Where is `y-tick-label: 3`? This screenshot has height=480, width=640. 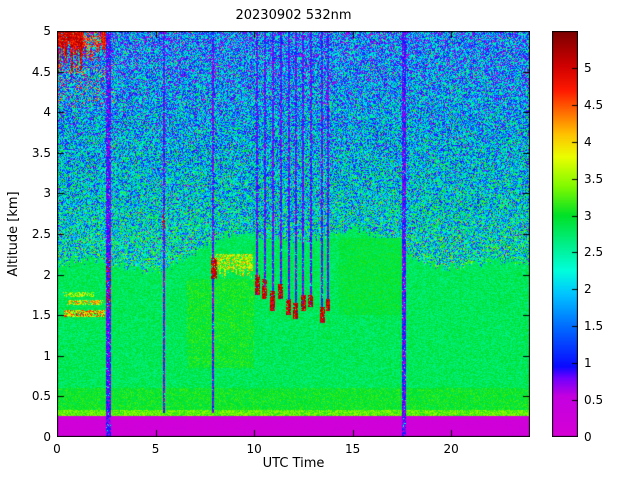
y-tick-label: 3 is located at coordinates (47, 193).